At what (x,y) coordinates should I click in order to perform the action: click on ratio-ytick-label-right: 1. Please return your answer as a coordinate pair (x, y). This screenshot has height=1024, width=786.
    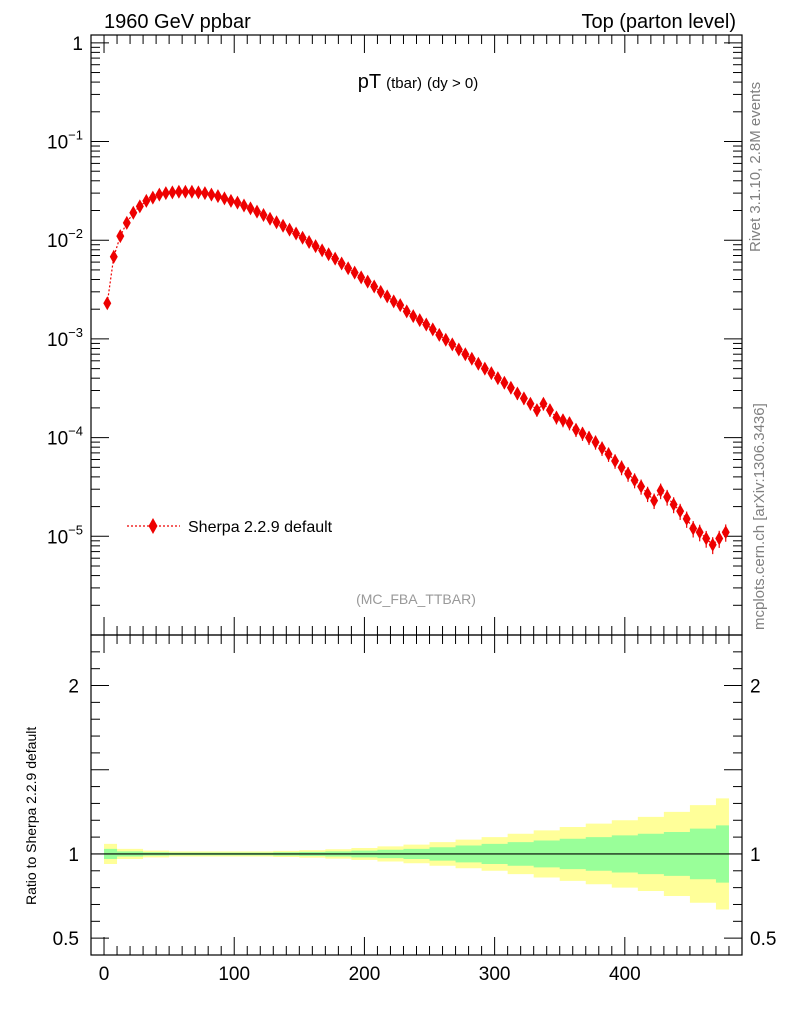
    Looking at the image, I should click on (755, 855).